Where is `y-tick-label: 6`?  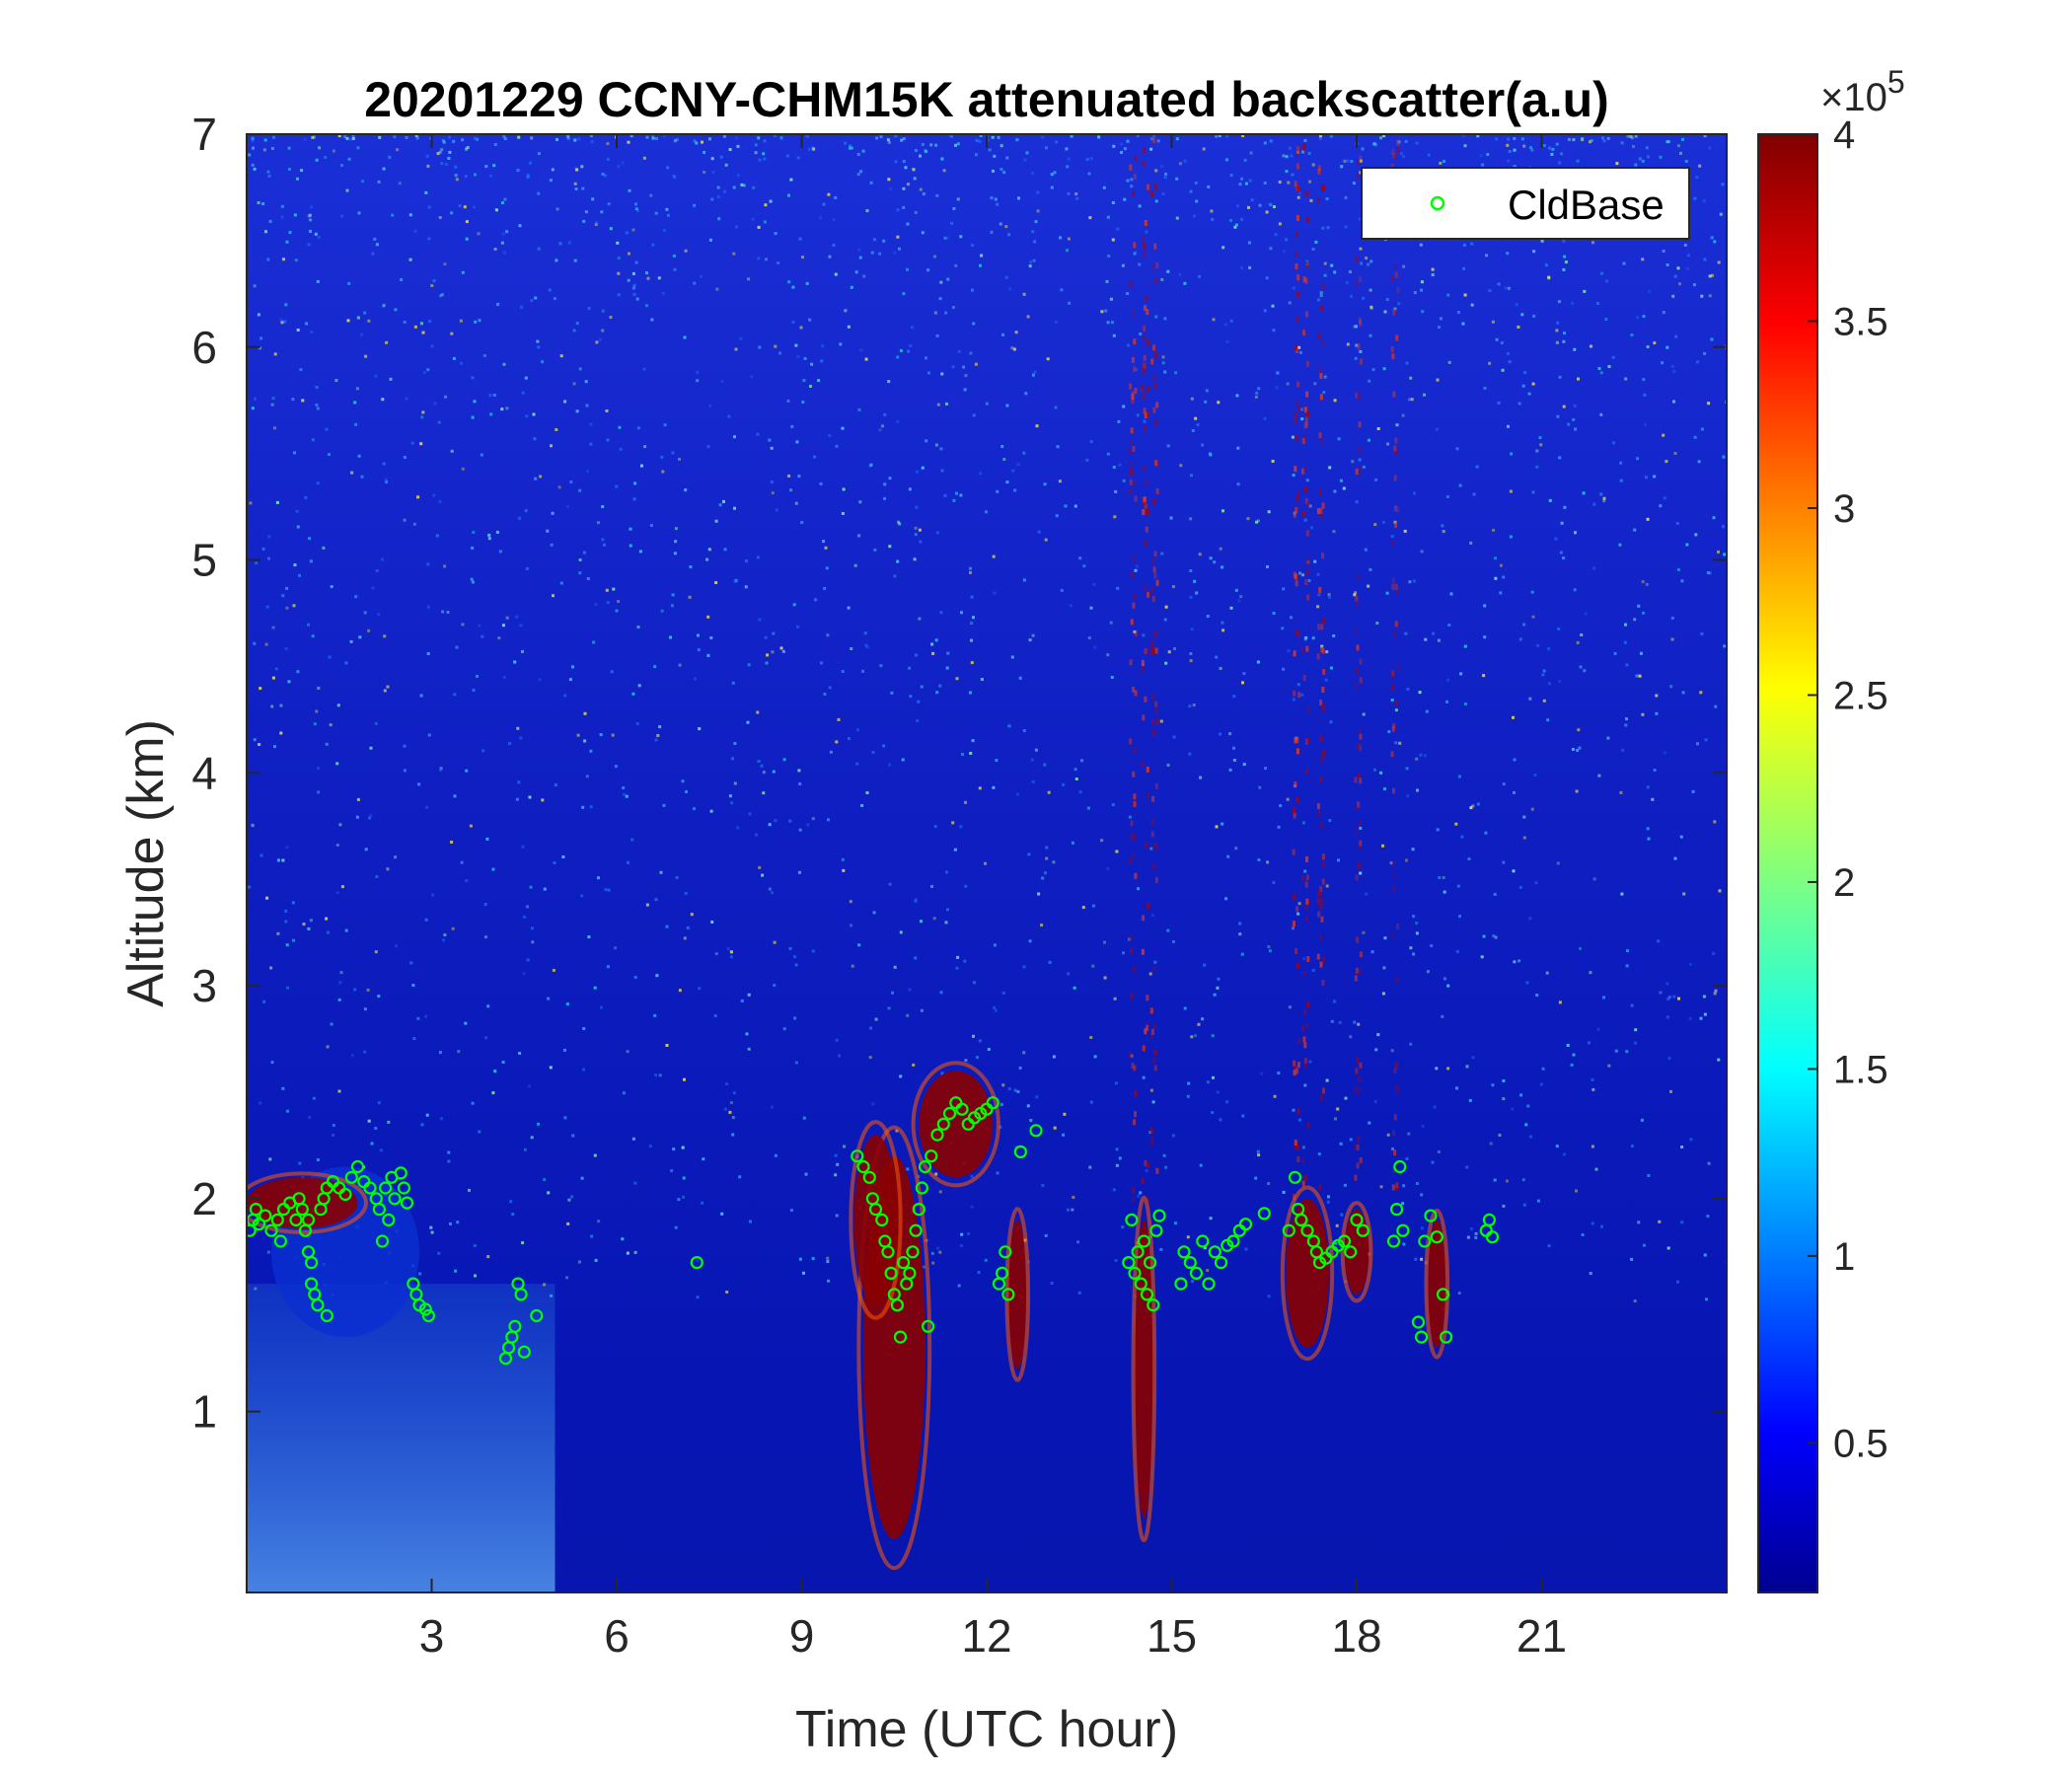
y-tick-label: 6 is located at coordinates (204, 348).